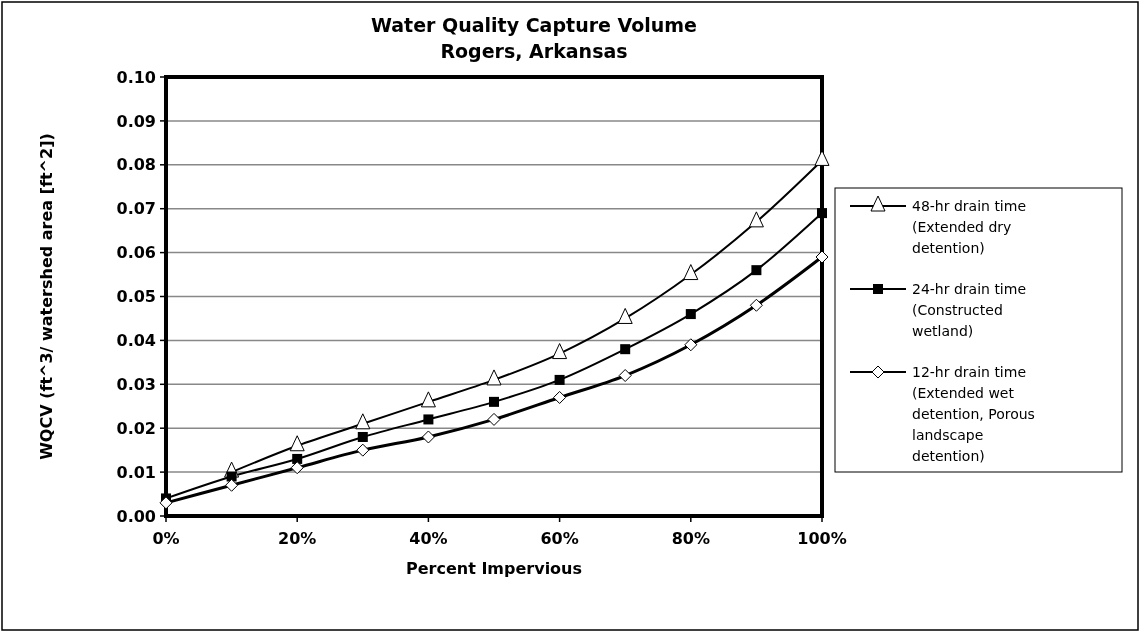 The height and width of the screenshot is (632, 1140). What do you see at coordinates (46, 296) in the screenshot?
I see `y-axis-title: WQCV (ft^3/ watershed area [ft^2])` at bounding box center [46, 296].